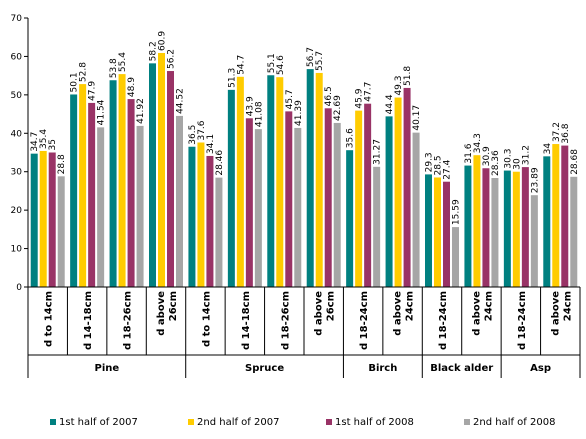 This screenshot has width=586, height=439. Describe the element at coordinates (53, 144) in the screenshot. I see `data-label: 35` at that location.